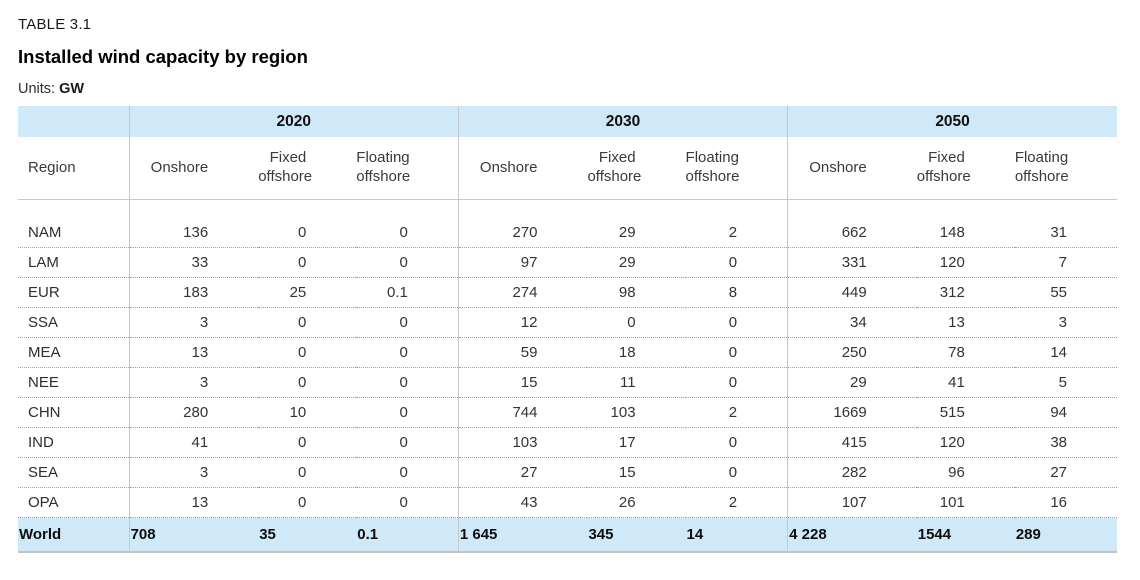 This screenshot has width=1140, height=580. I want to click on table-row: SEA 3 0 0 27 15 0 282 96 27, so click(567, 472).